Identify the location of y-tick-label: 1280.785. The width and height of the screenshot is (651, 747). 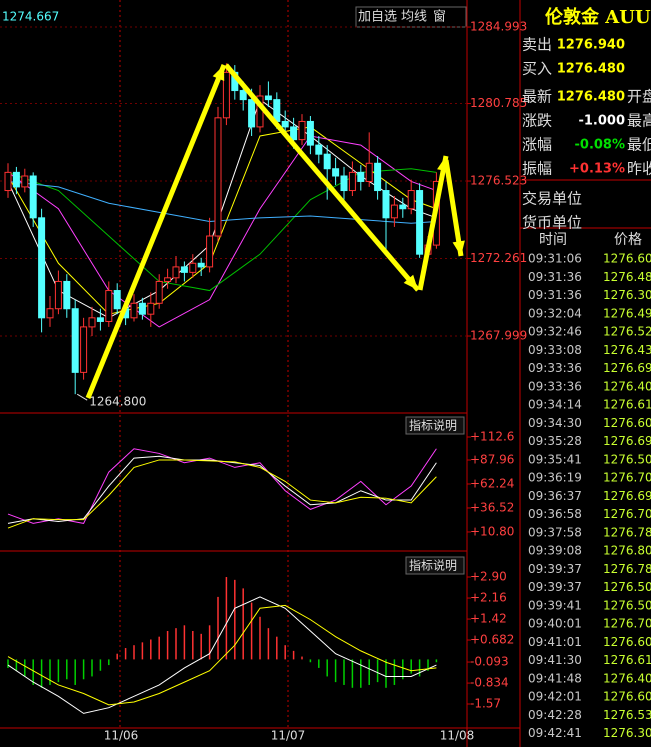
(498, 103).